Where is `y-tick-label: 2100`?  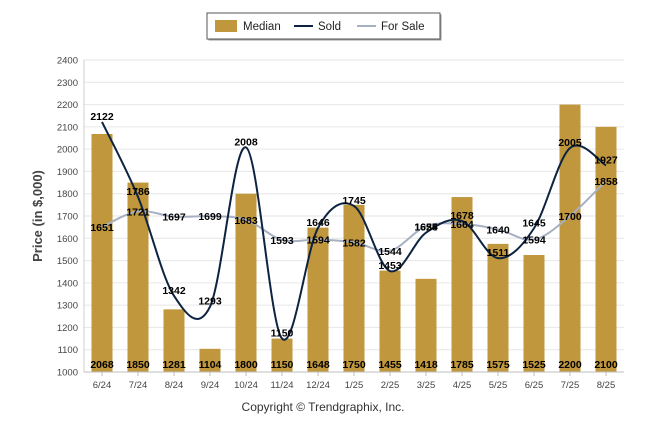 y-tick-label: 2100 is located at coordinates (67, 127).